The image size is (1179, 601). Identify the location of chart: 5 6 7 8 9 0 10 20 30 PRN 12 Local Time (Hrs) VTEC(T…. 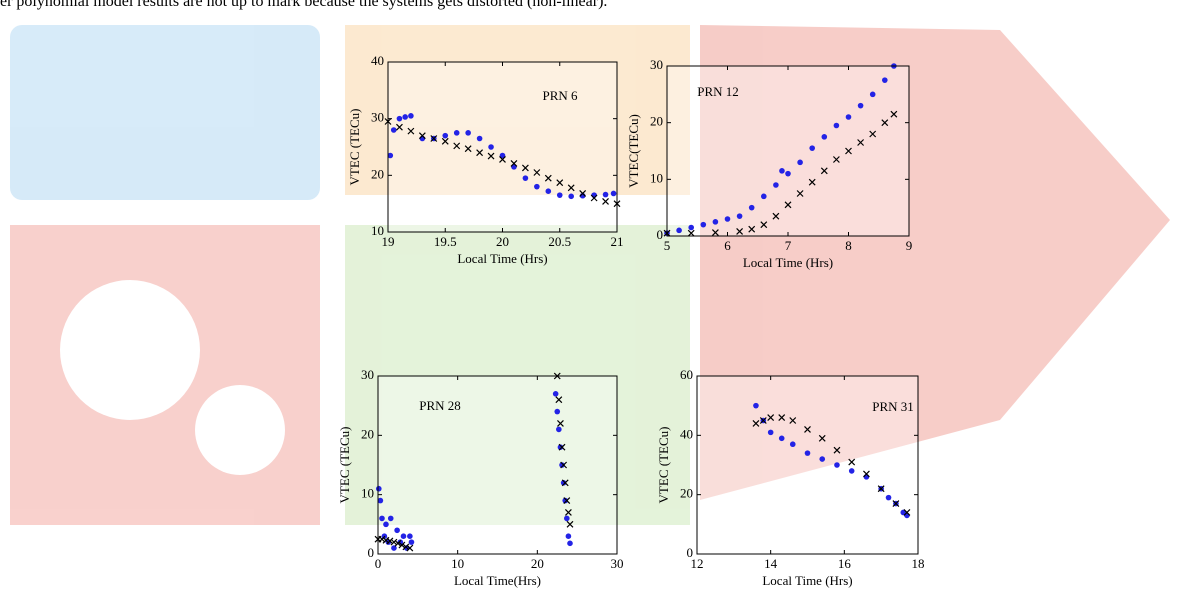
(769, 163).